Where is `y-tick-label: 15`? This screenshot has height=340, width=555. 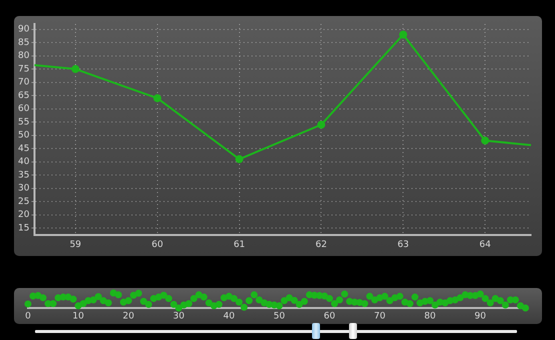 y-tick-label: 15 is located at coordinates (24, 228).